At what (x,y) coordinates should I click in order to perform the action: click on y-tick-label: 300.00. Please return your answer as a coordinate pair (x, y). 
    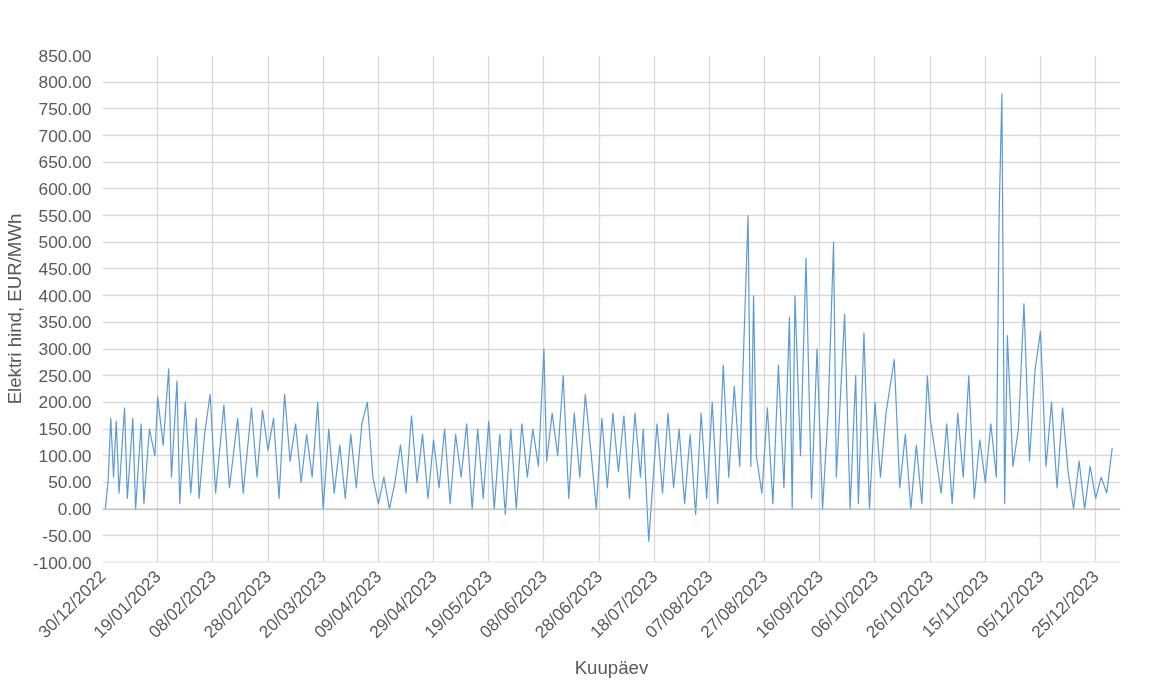
    Looking at the image, I should click on (65, 349).